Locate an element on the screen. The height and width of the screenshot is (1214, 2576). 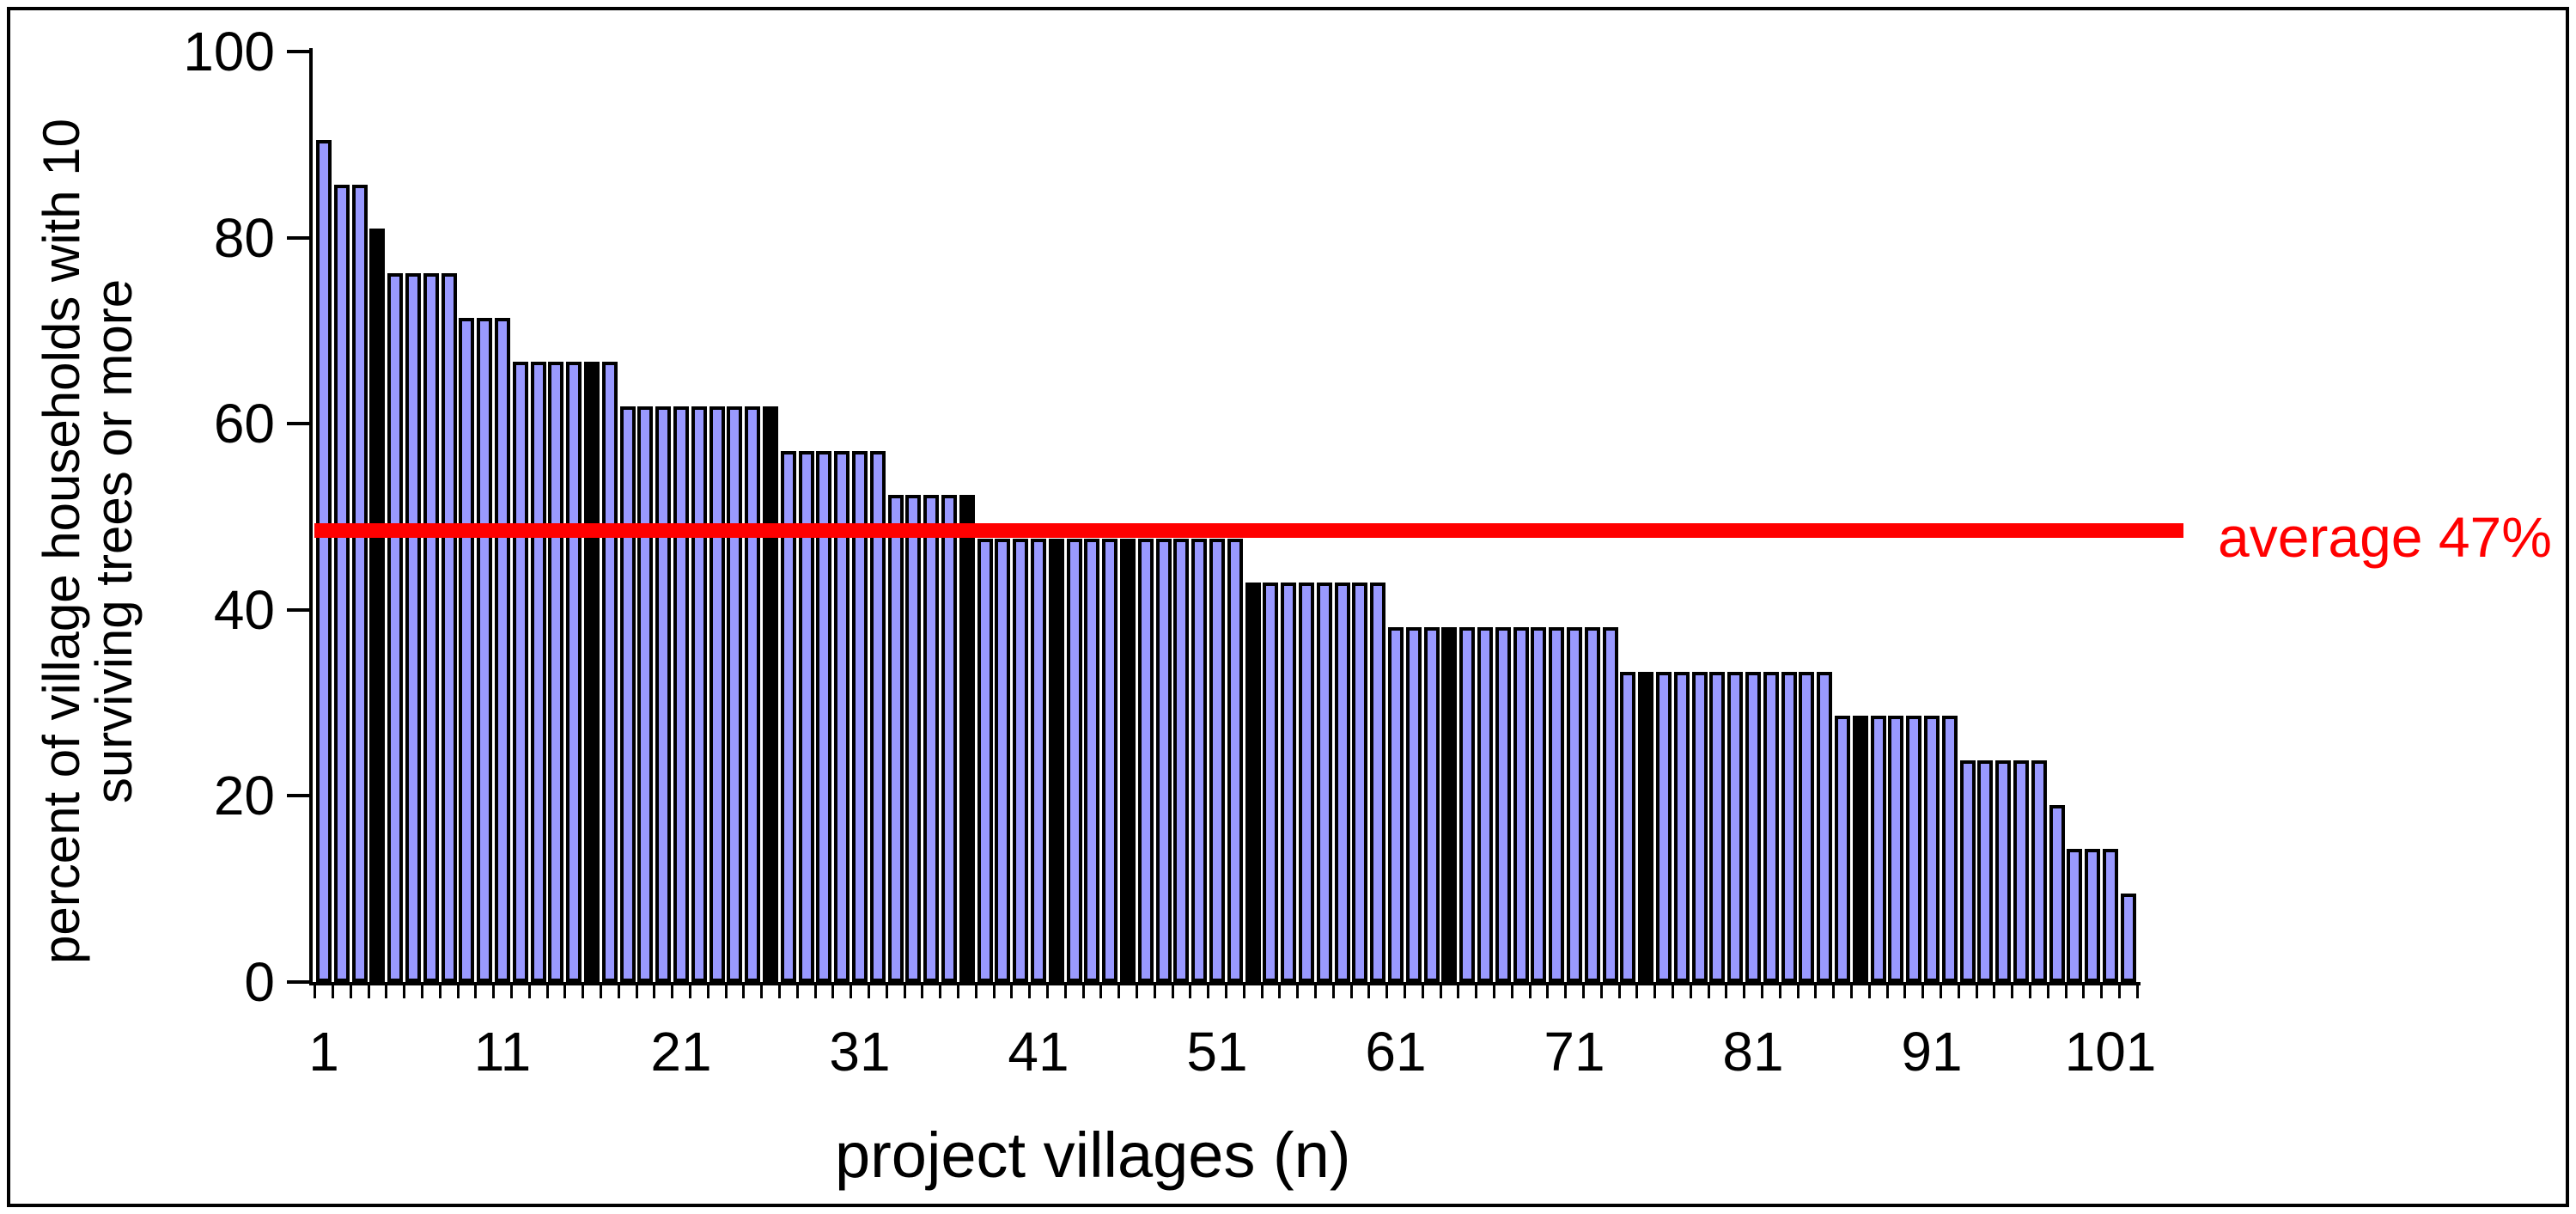
average-line-label: average 47% is located at coordinates (2385, 537).